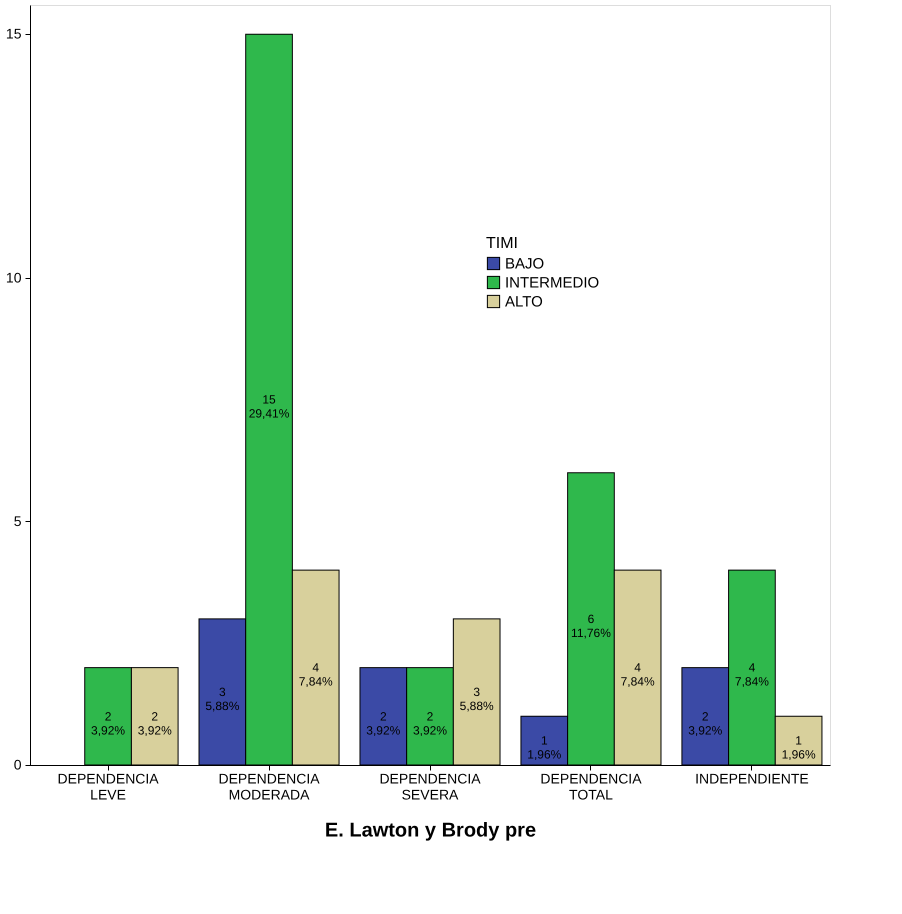  I want to click on x-axis-title: E. Lawton y Brody pre, so click(430, 831).